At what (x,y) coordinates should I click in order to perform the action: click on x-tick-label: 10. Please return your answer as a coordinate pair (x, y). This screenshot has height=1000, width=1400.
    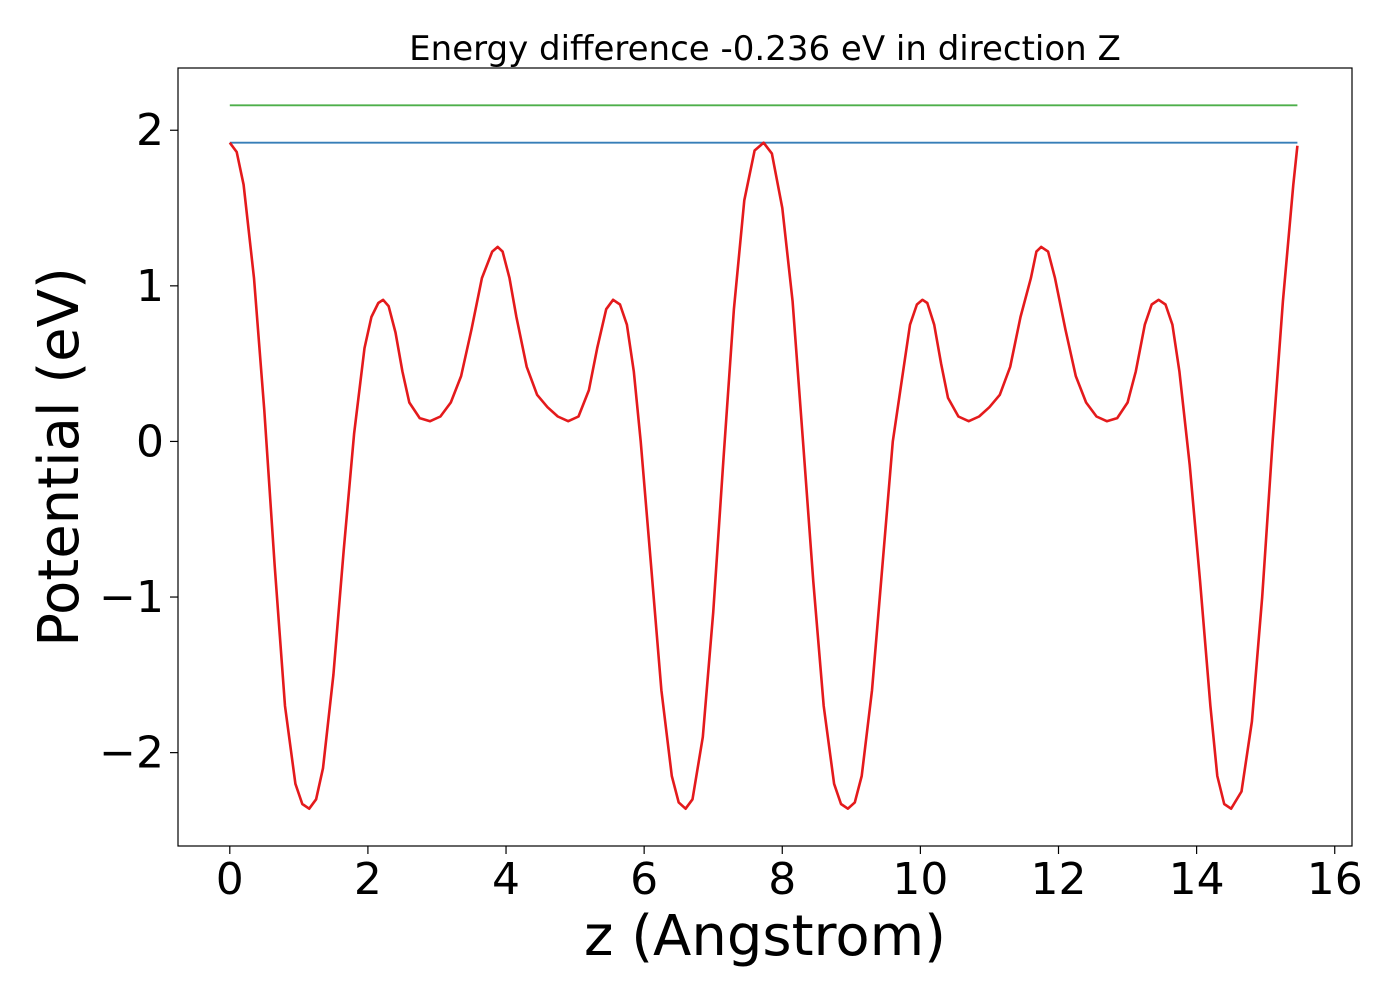
    Looking at the image, I should click on (920, 879).